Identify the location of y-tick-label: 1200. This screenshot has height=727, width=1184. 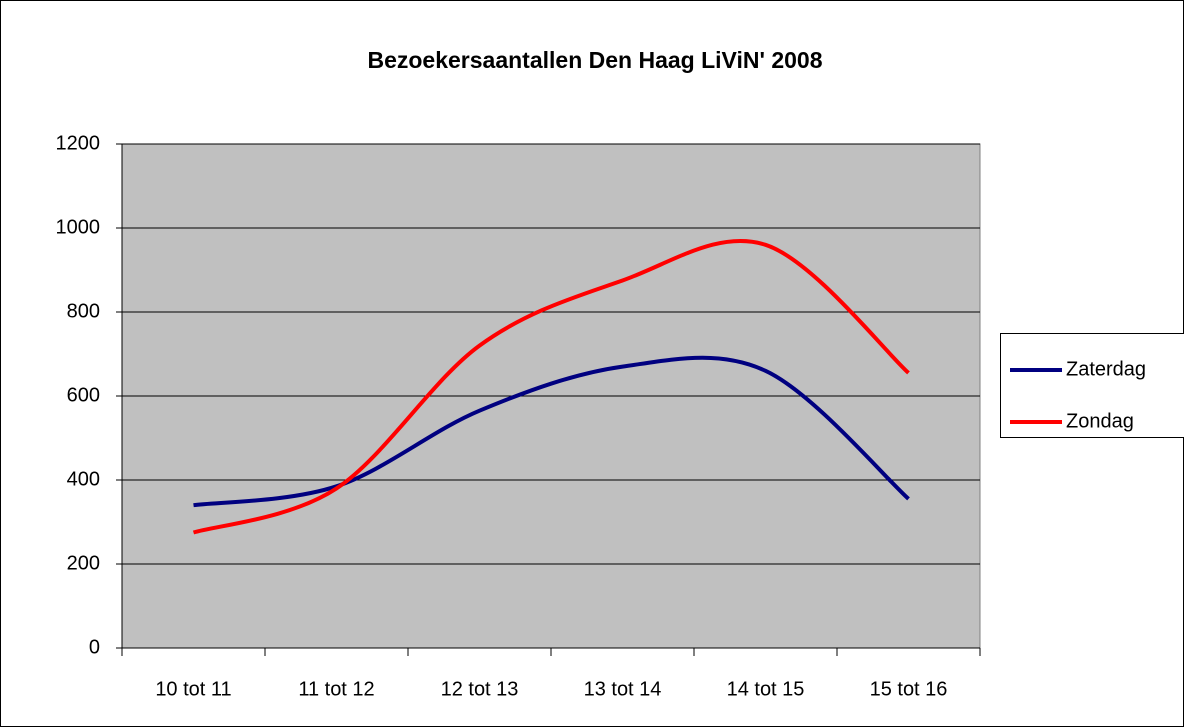
(78, 143).